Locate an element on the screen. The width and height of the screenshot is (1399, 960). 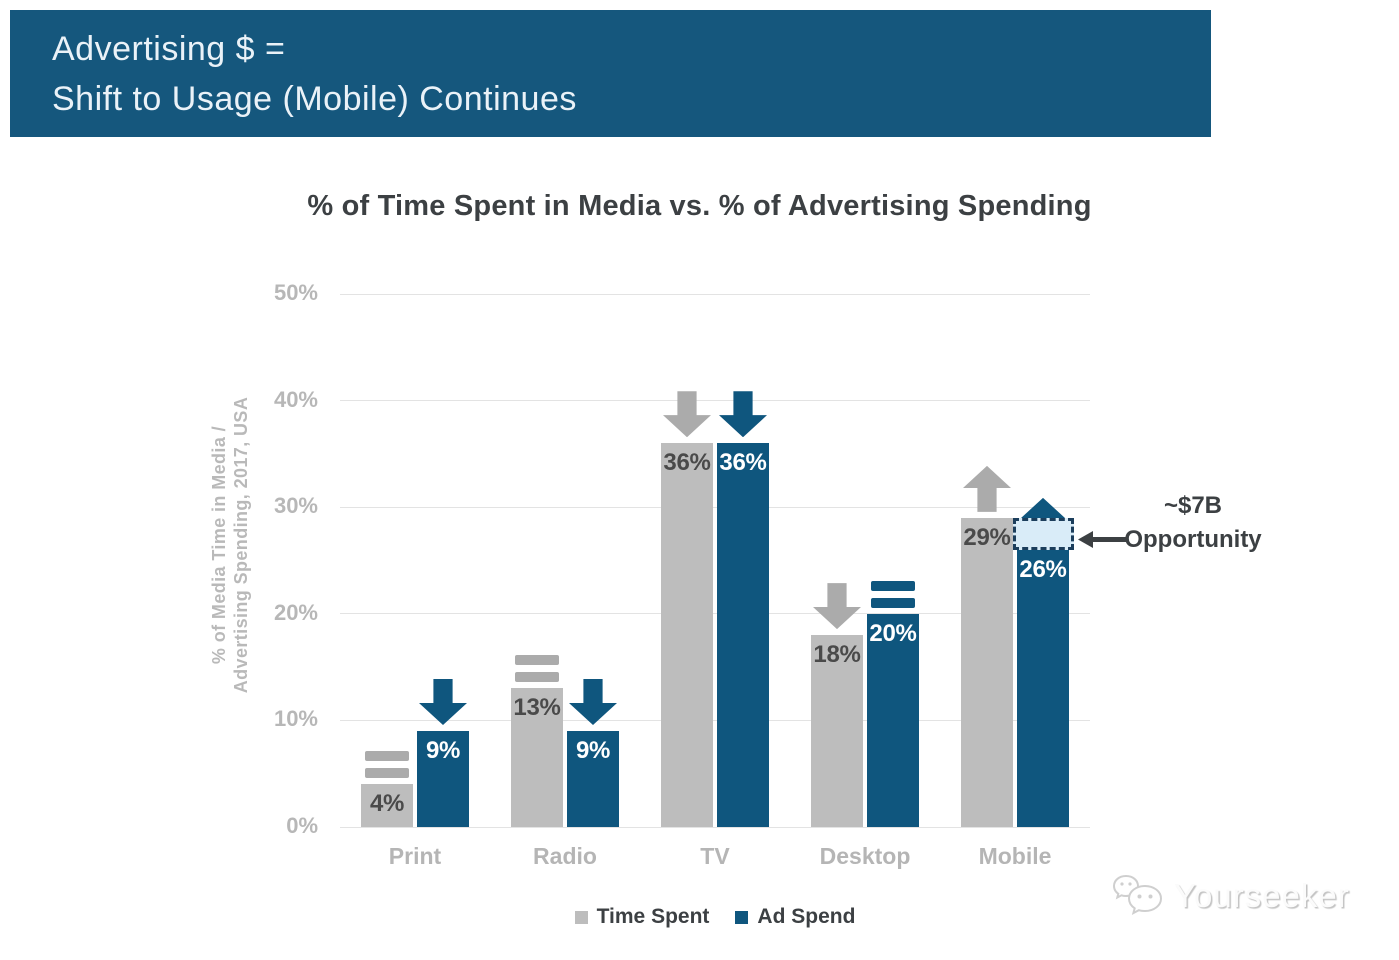
bar-value-label-mobile-ad-spend: 26% is located at coordinates (1043, 569).